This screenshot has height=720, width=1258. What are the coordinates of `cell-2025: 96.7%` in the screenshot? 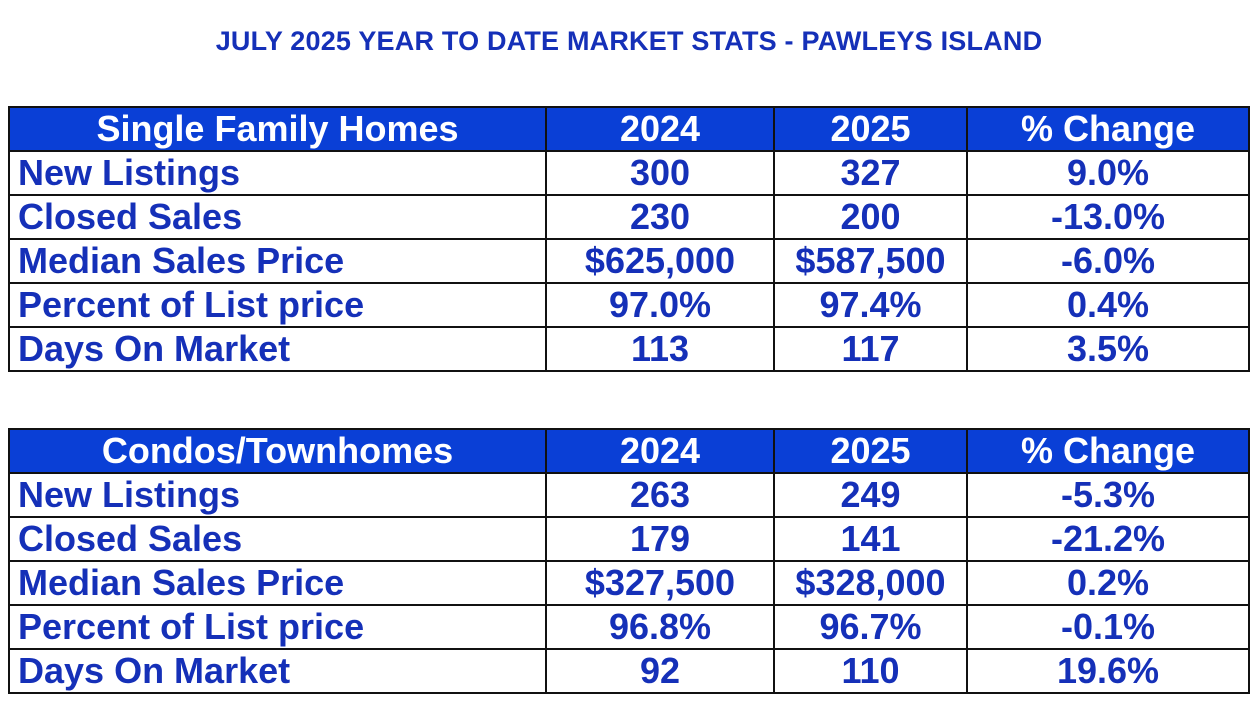 It's located at (870, 627).